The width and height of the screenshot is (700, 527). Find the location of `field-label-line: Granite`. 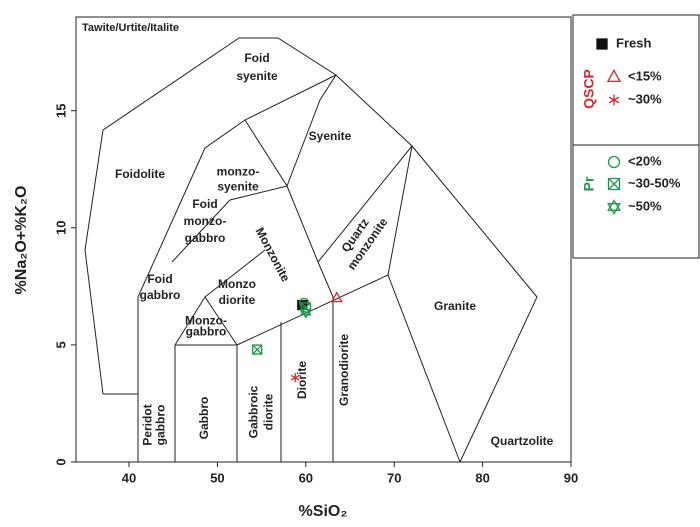

field-label-line: Granite is located at coordinates (455, 306).